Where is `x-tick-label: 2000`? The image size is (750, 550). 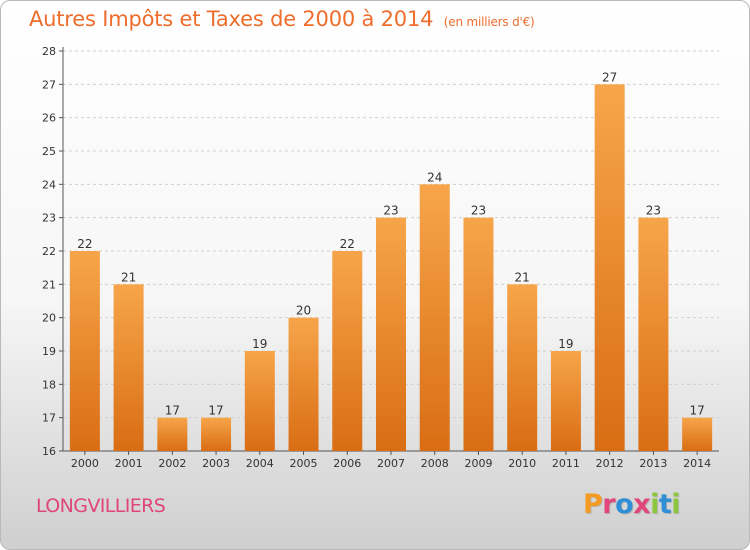 x-tick-label: 2000 is located at coordinates (85, 463).